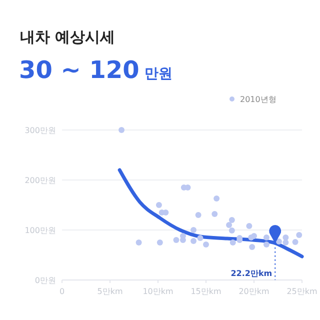  I want to click on x-tick-label: 5만km, so click(110, 291).